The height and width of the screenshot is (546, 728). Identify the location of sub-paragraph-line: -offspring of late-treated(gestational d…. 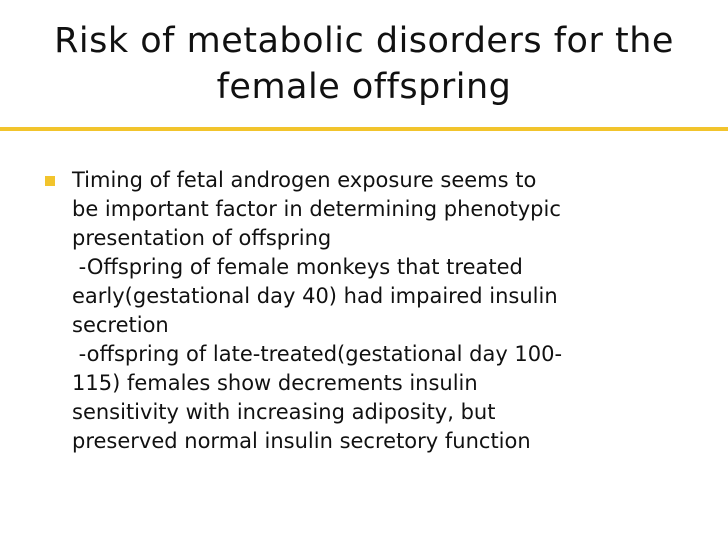
(317, 354).